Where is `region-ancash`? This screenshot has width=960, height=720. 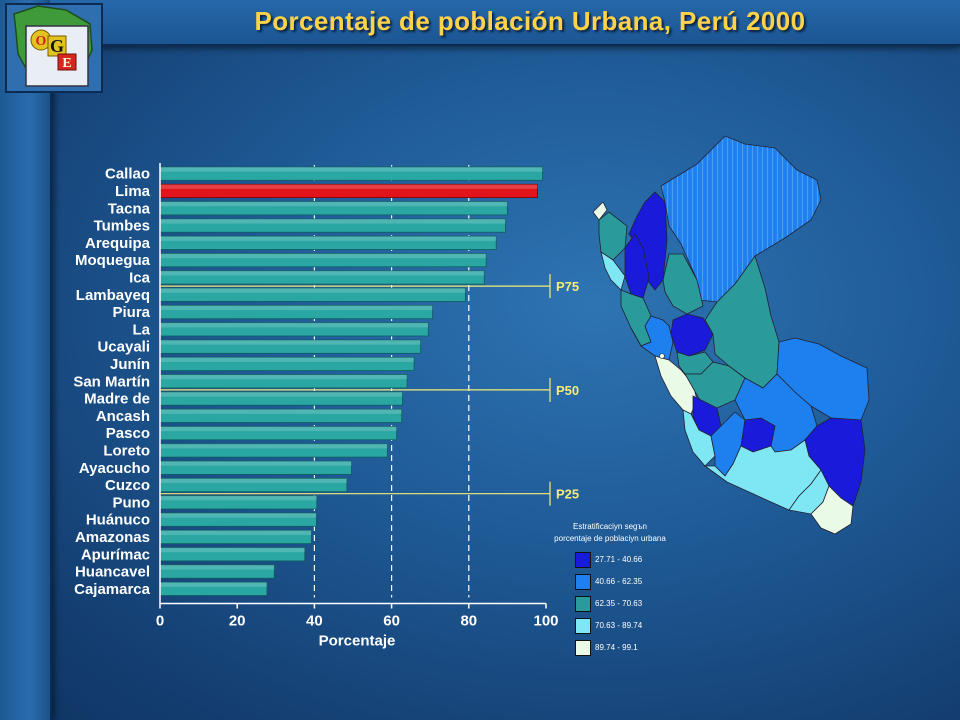 region-ancash is located at coordinates (652, 338).